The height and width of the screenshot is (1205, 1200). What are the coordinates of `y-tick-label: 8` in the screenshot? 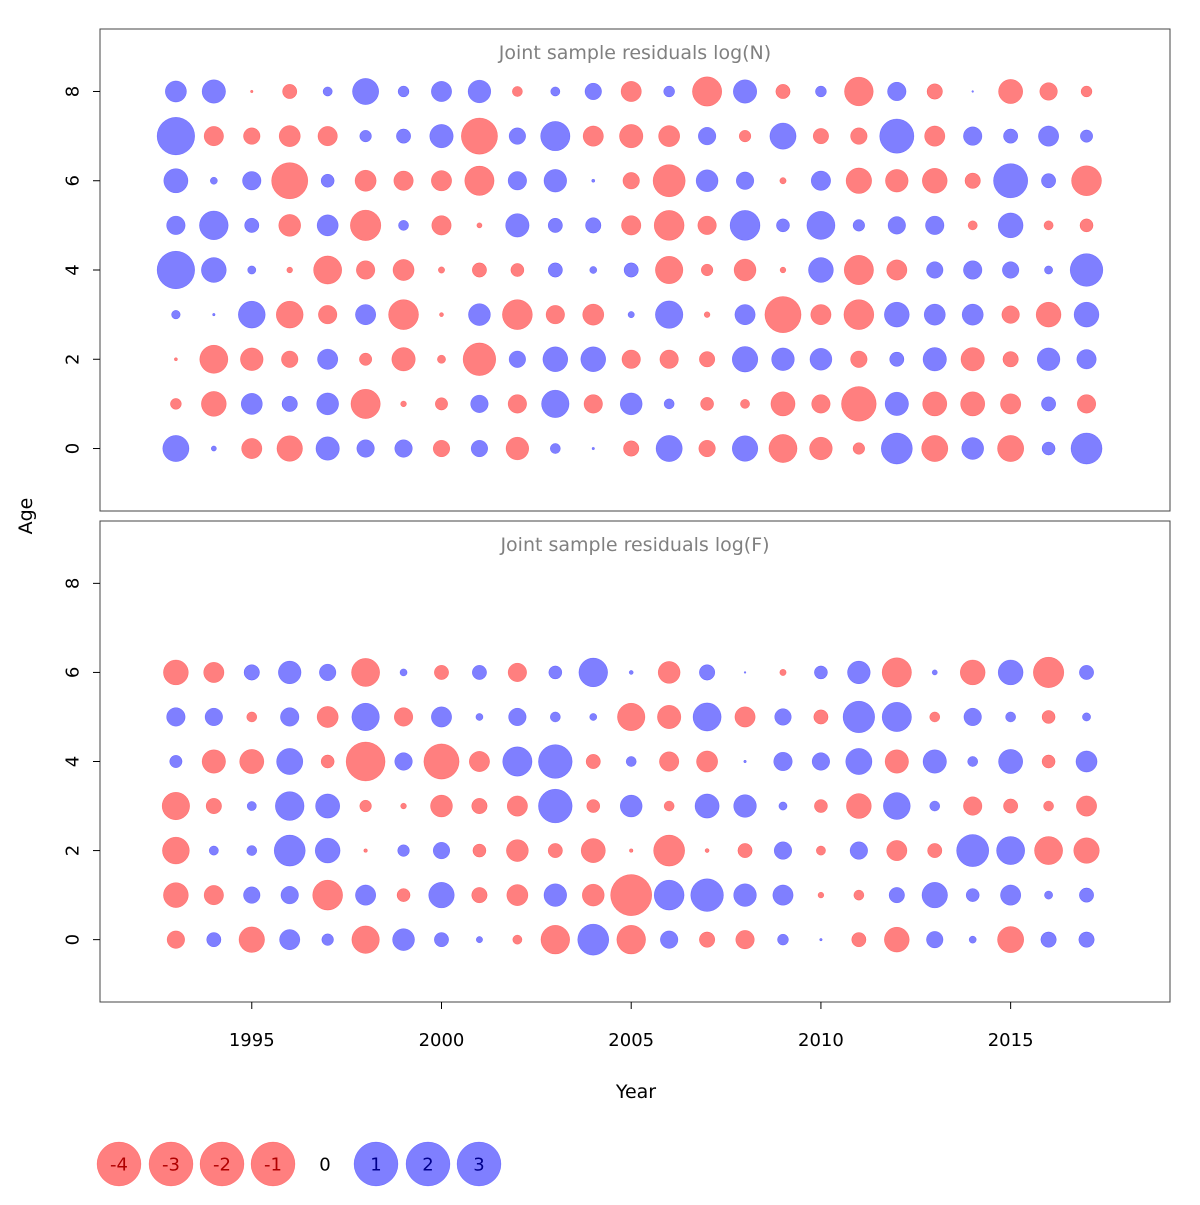 It's located at (72, 91).